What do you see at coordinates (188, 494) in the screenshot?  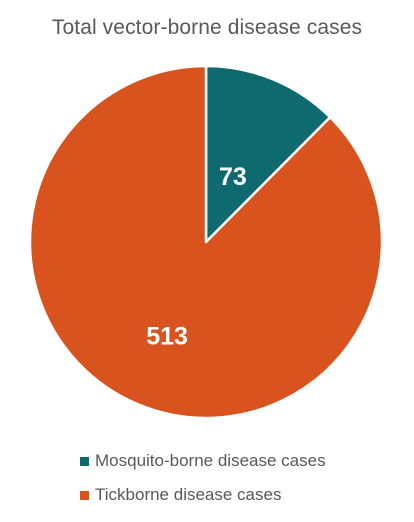 I see `legend-label-tickborne: Tickborne disease cases` at bounding box center [188, 494].